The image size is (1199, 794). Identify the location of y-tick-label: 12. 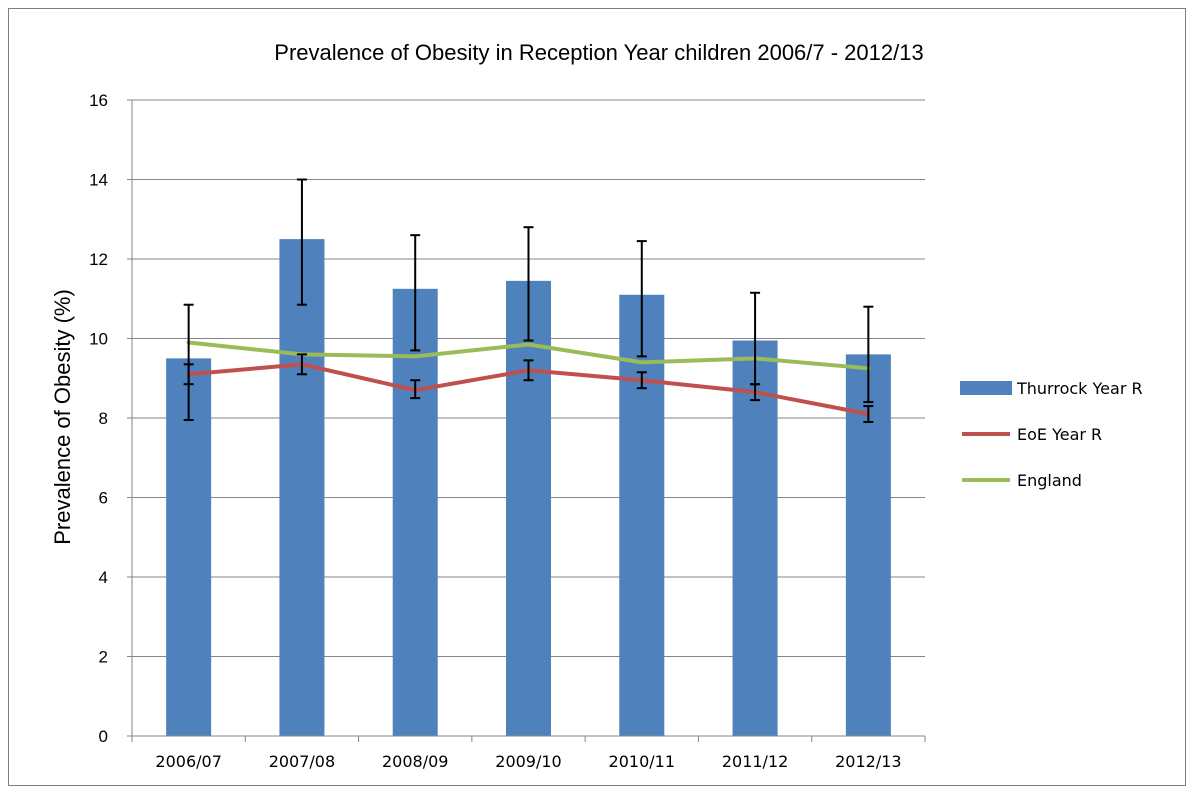
(98, 259).